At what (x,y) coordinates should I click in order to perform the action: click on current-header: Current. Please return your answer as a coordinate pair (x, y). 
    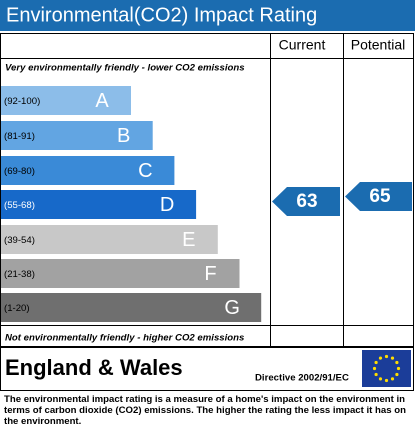
    Looking at the image, I should click on (302, 45).